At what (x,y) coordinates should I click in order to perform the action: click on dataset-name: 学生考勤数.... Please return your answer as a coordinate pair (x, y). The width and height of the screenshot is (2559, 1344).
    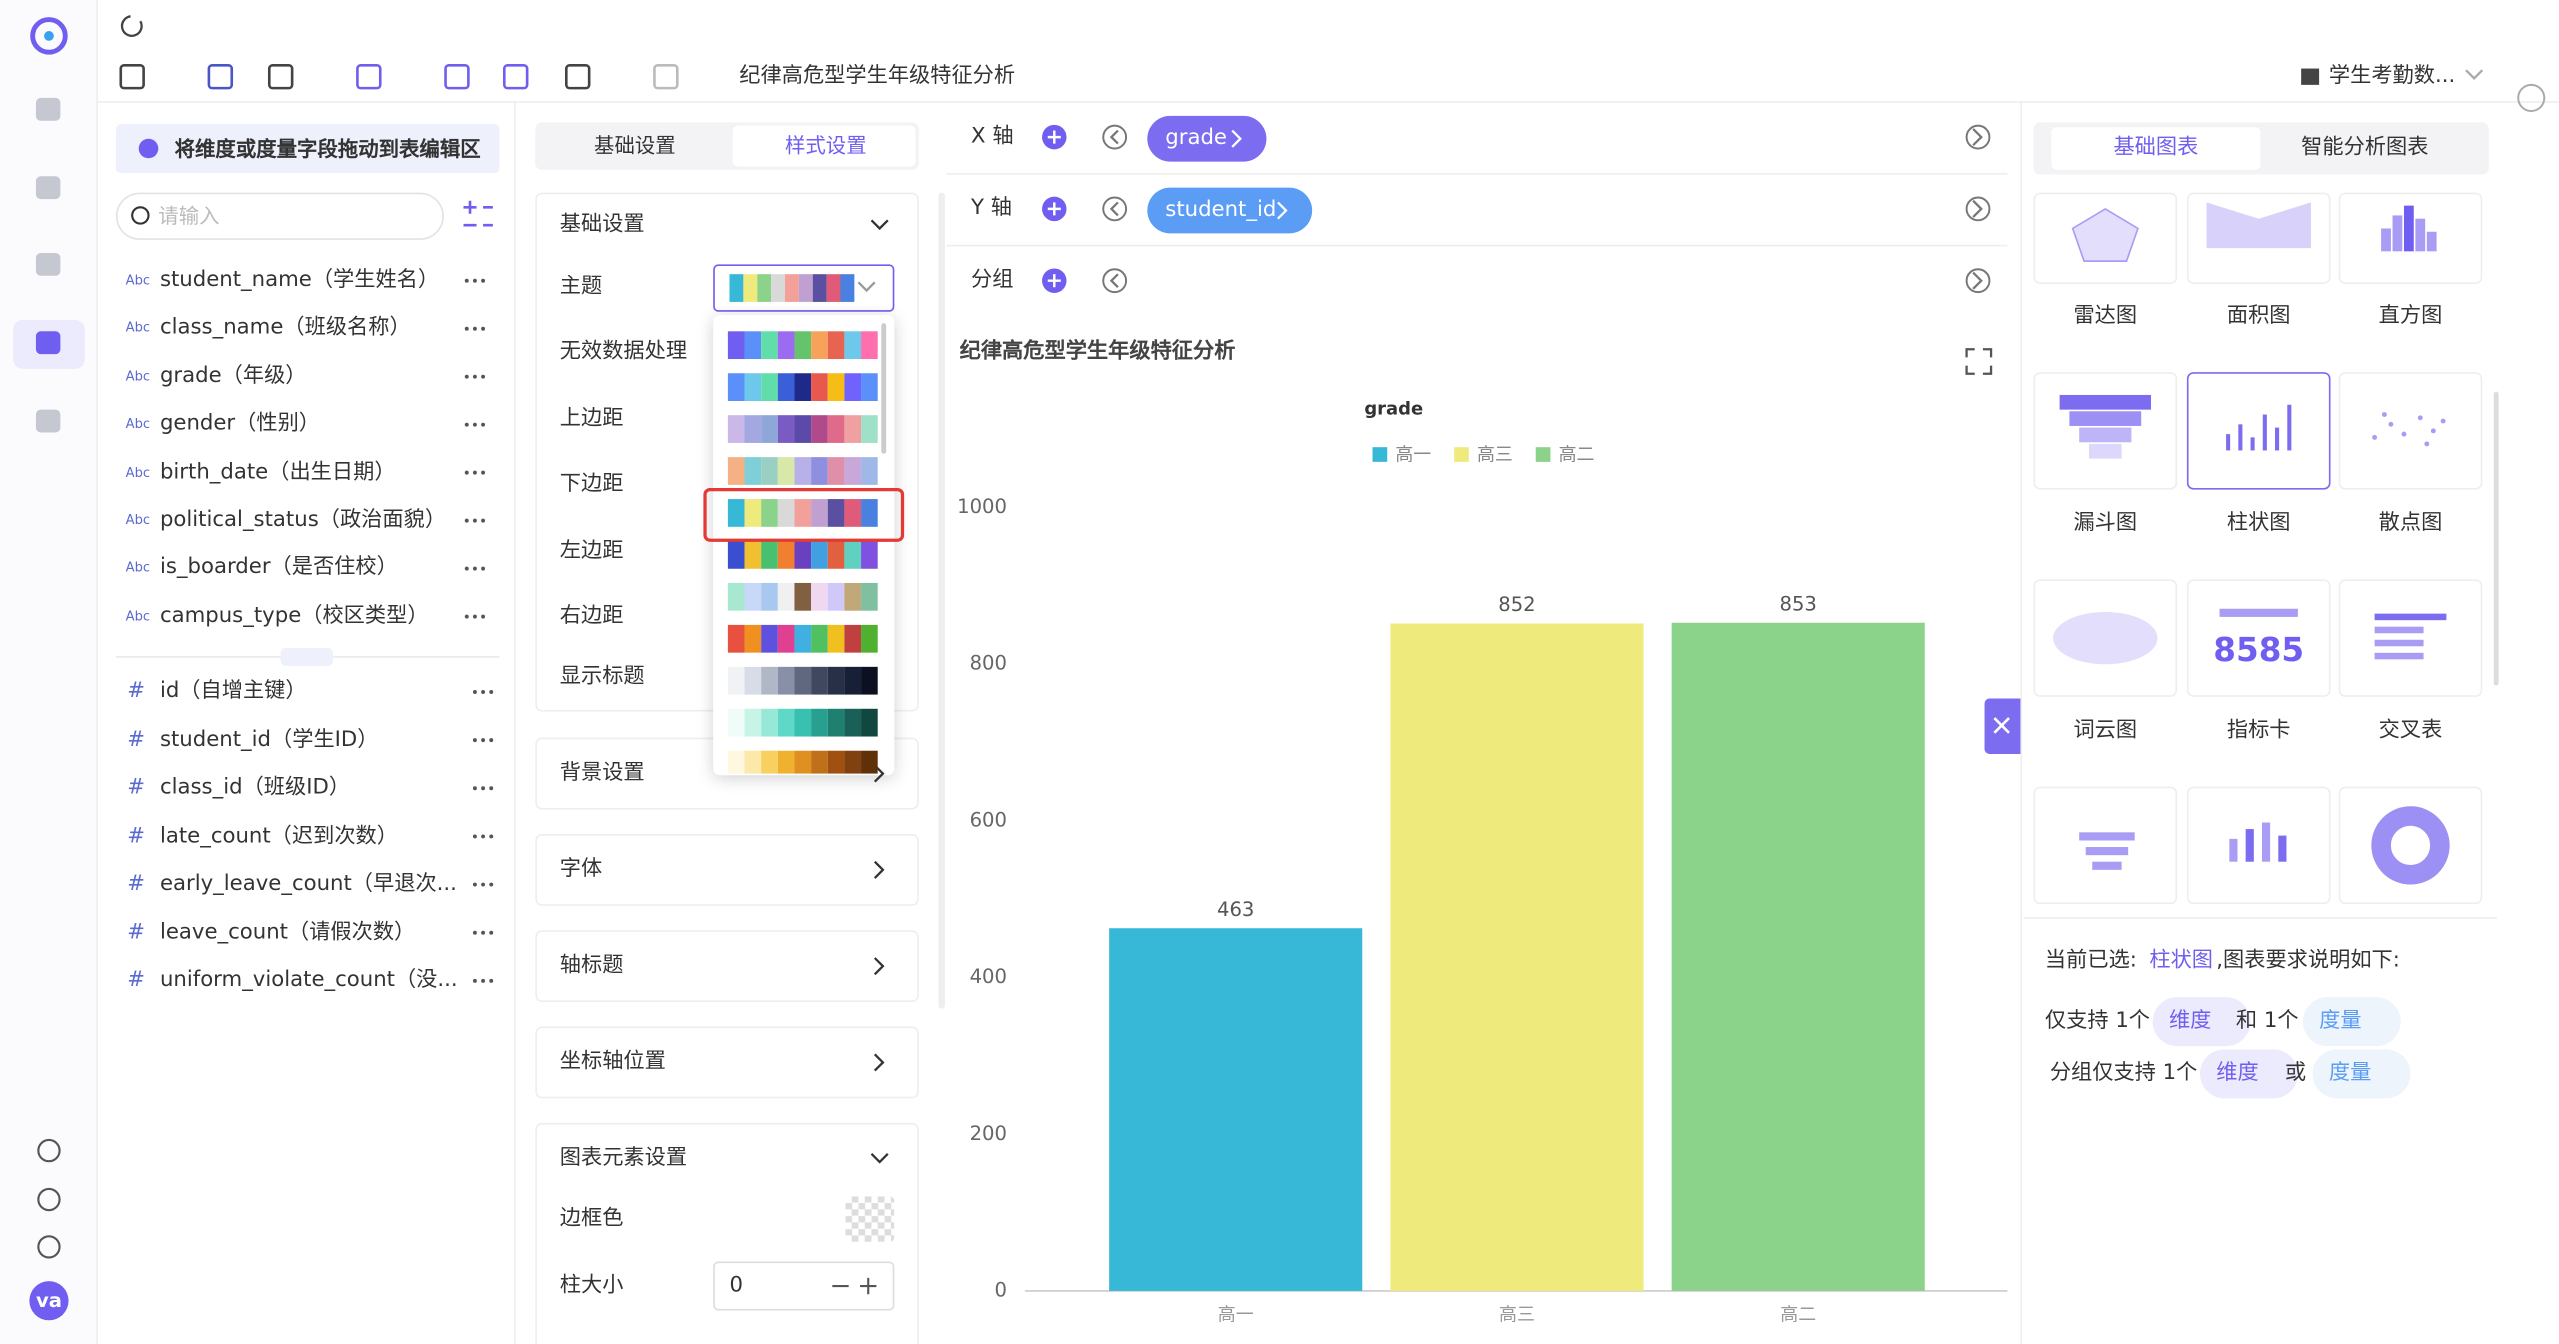
    Looking at the image, I should click on (2392, 76).